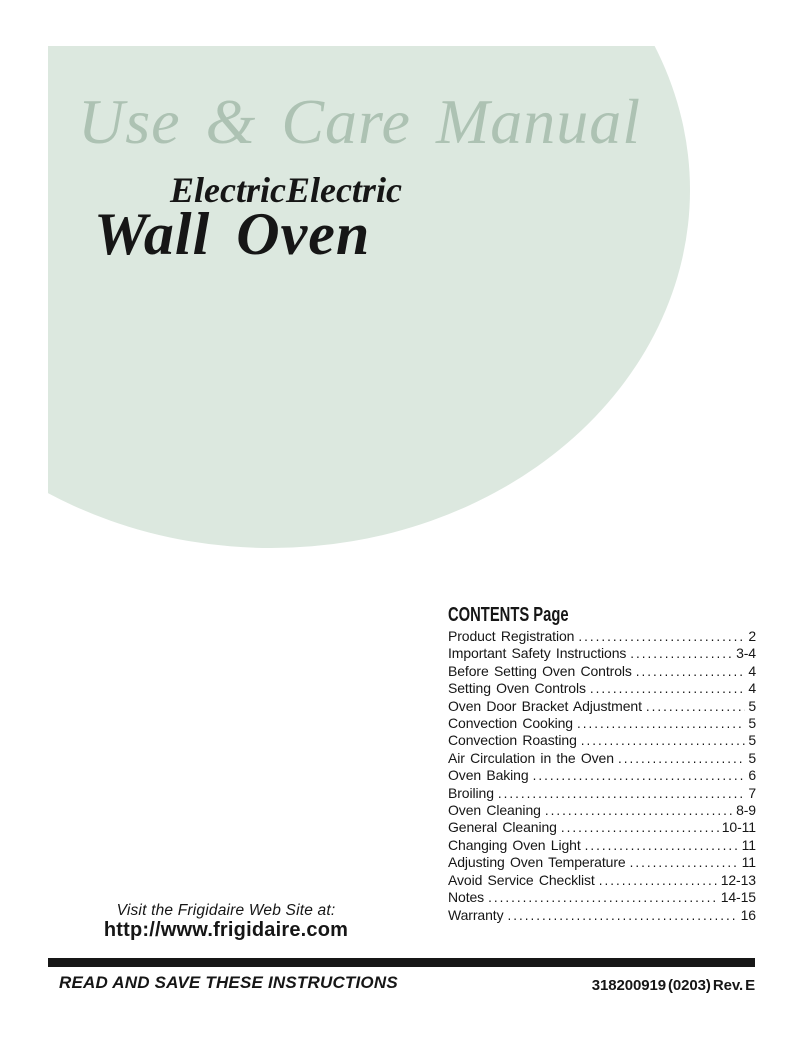  Describe the element at coordinates (738, 897) in the screenshot. I see `toc-item-page-number: 14-15` at that location.